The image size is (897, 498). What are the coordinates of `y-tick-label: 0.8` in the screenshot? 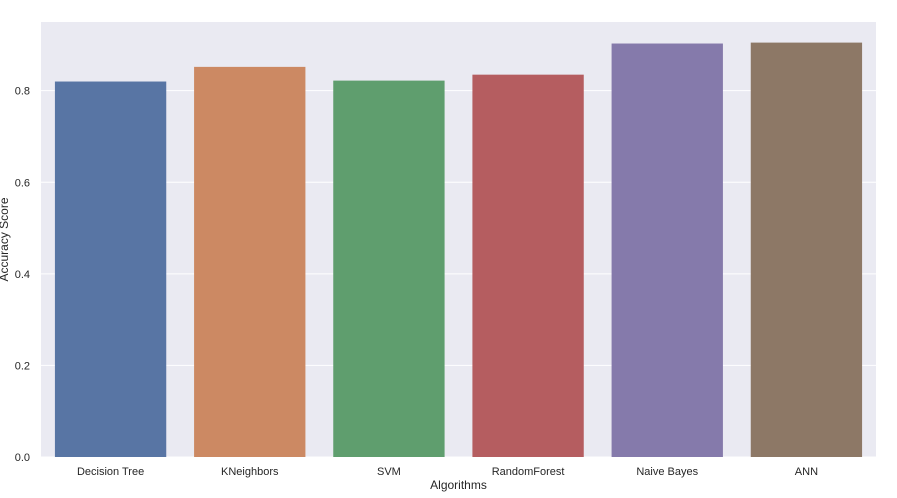 It's located at (22, 92).